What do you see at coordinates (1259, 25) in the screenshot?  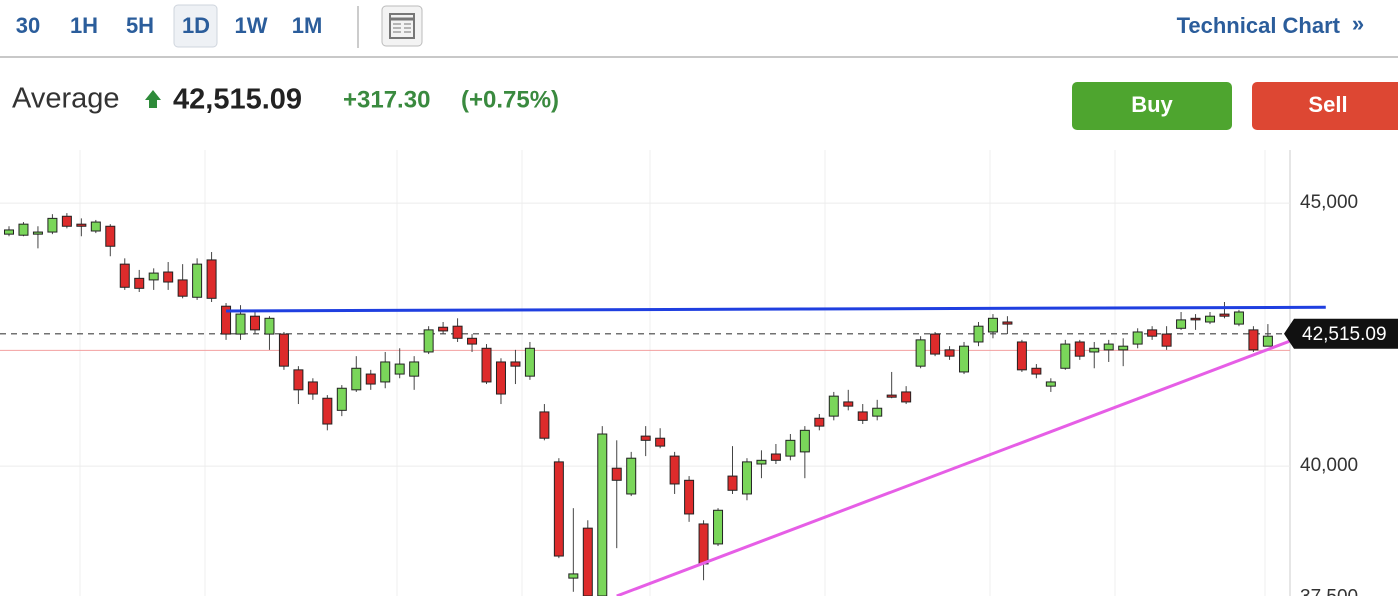 I see `technical-chart-link: Technical Chart` at bounding box center [1259, 25].